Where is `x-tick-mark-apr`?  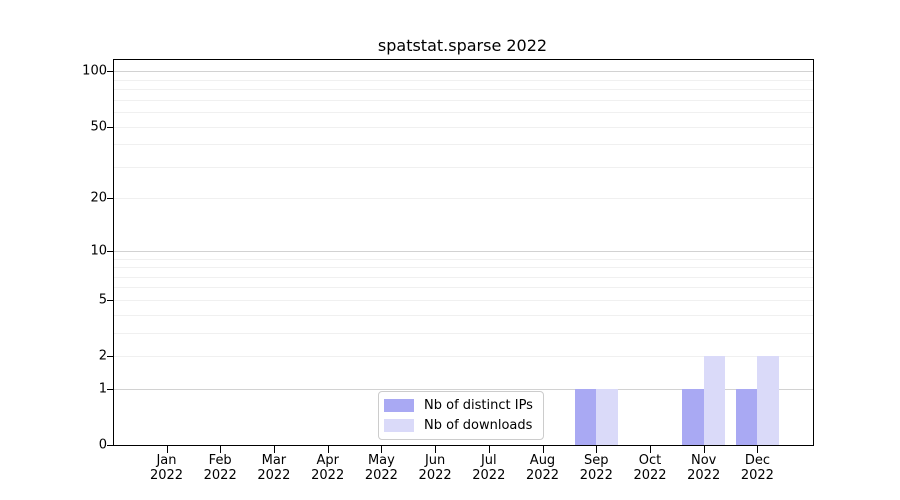
x-tick-mark-apr is located at coordinates (328, 449).